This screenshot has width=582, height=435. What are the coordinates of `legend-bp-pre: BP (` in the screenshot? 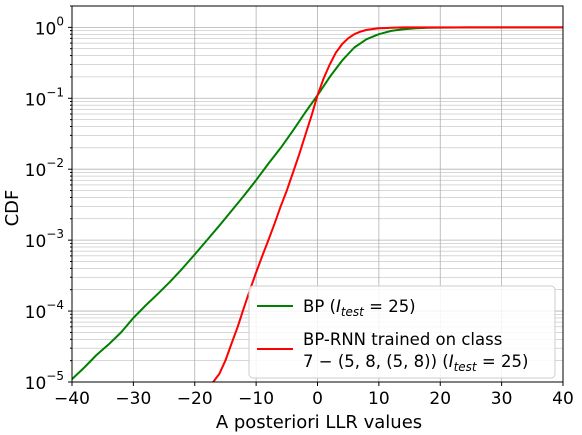 It's located at (319, 306).